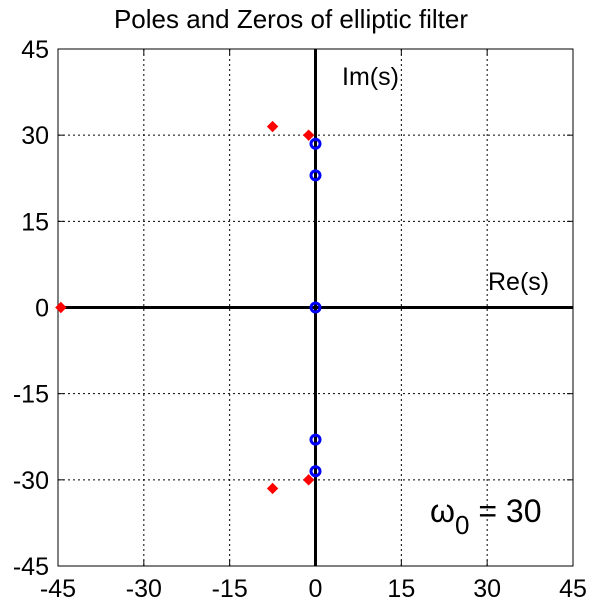 The image size is (595, 606). I want to click on y-tick-label: 15, so click(35, 222).